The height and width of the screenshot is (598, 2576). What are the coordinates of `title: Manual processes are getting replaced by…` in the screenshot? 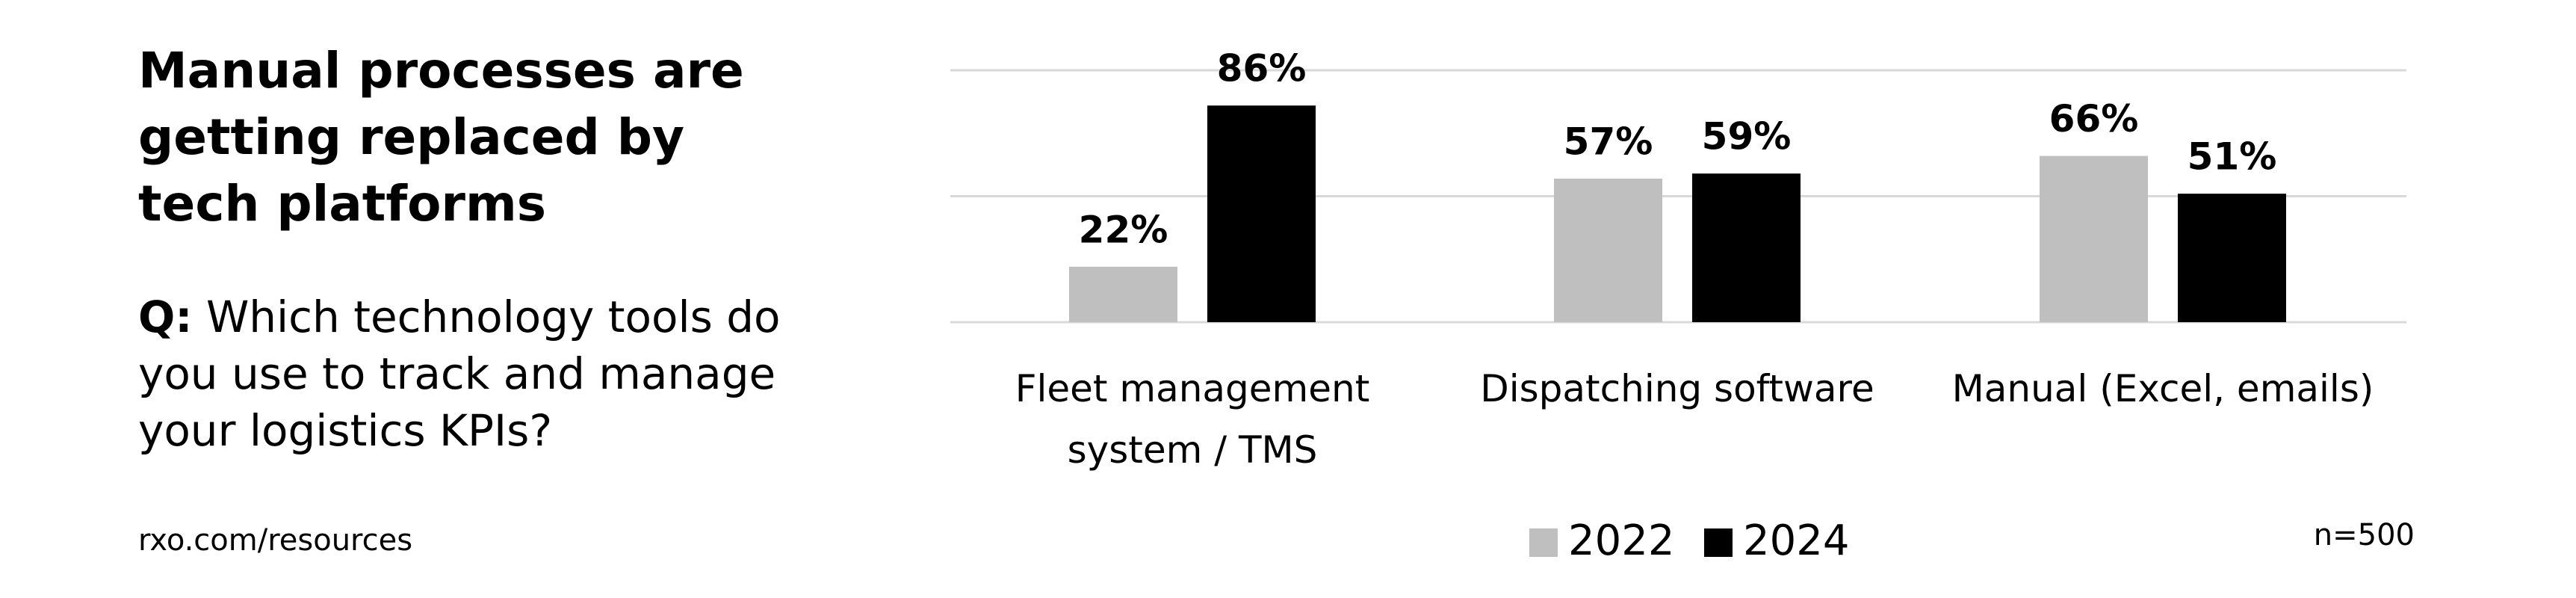 It's located at (441, 137).